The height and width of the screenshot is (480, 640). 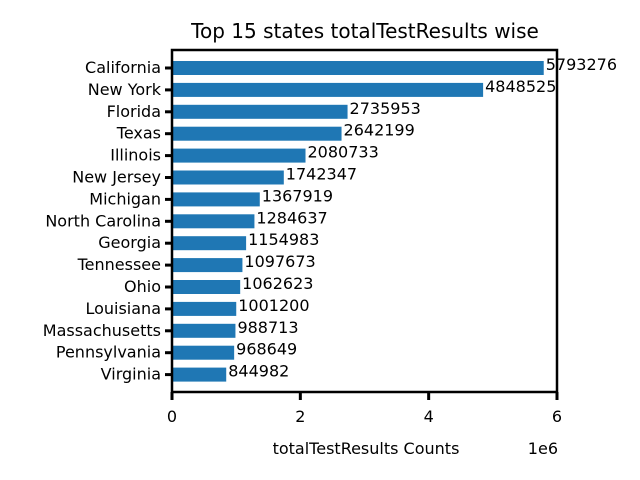 I want to click on bar-virginia, so click(x=199, y=374).